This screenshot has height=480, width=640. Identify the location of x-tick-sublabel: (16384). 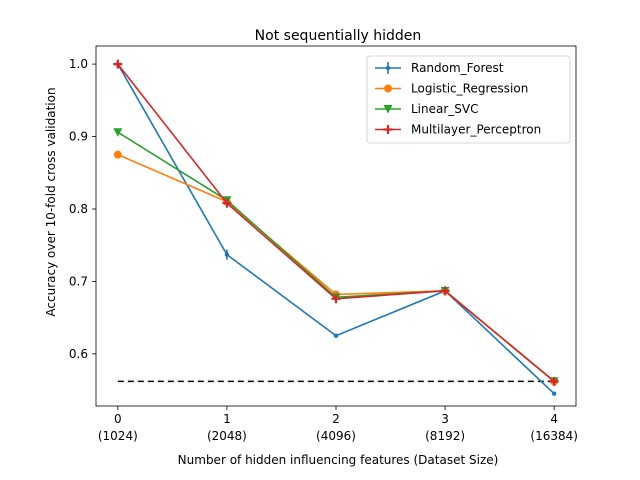
(554, 436).